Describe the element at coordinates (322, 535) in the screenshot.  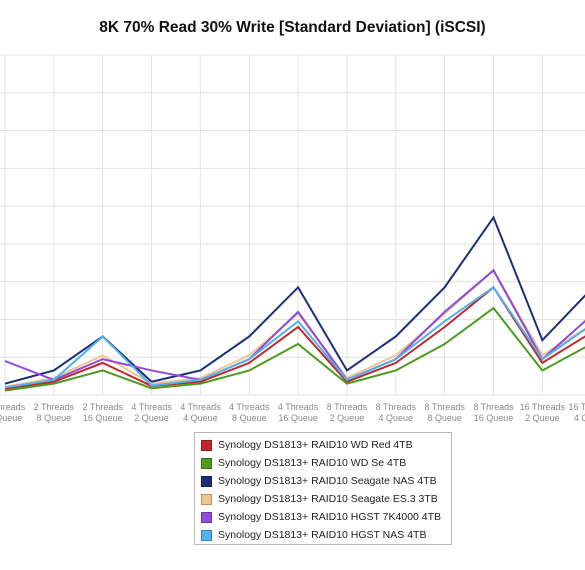
I see `legend-label: Synology DS1813+ RAID10 HGST NAS 4TB` at that location.